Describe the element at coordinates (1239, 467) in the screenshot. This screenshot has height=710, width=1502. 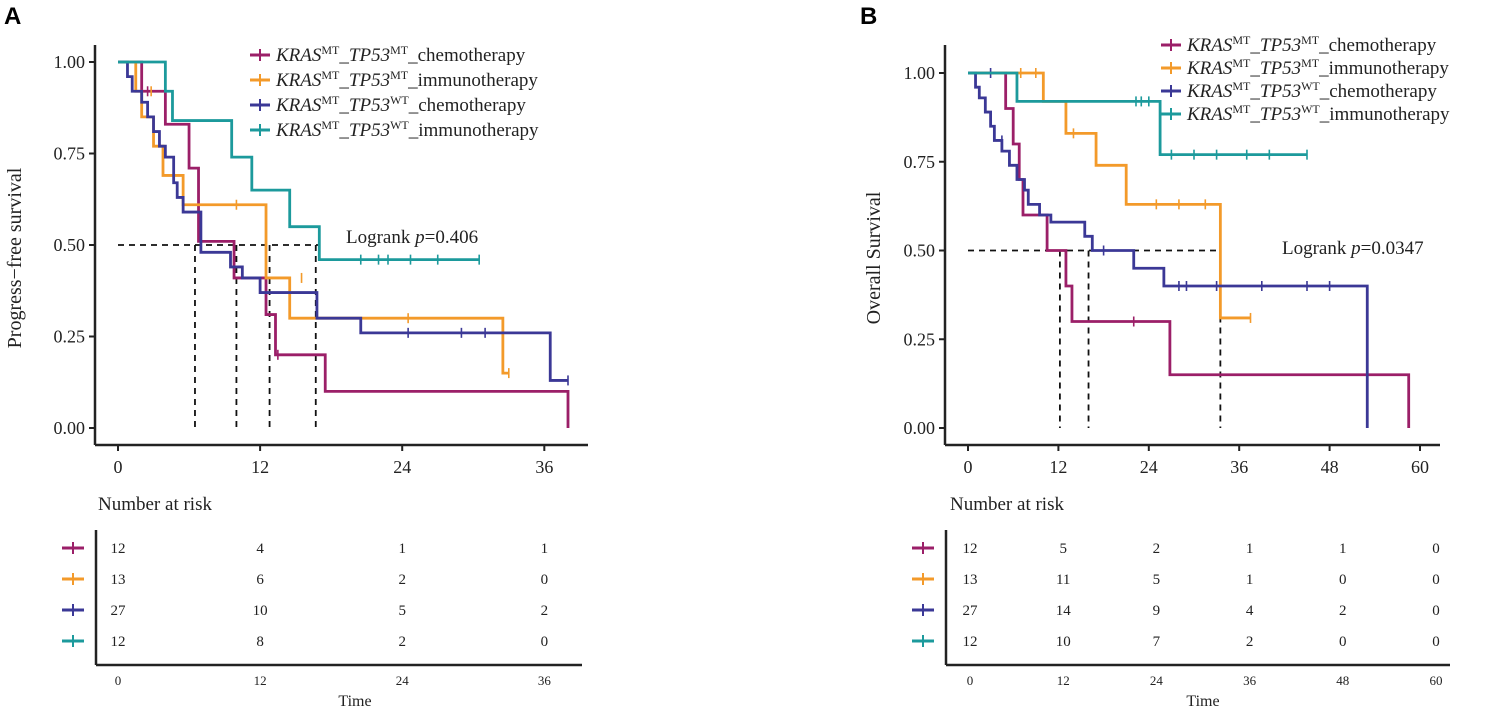
I see `x-tick-label: 36` at that location.